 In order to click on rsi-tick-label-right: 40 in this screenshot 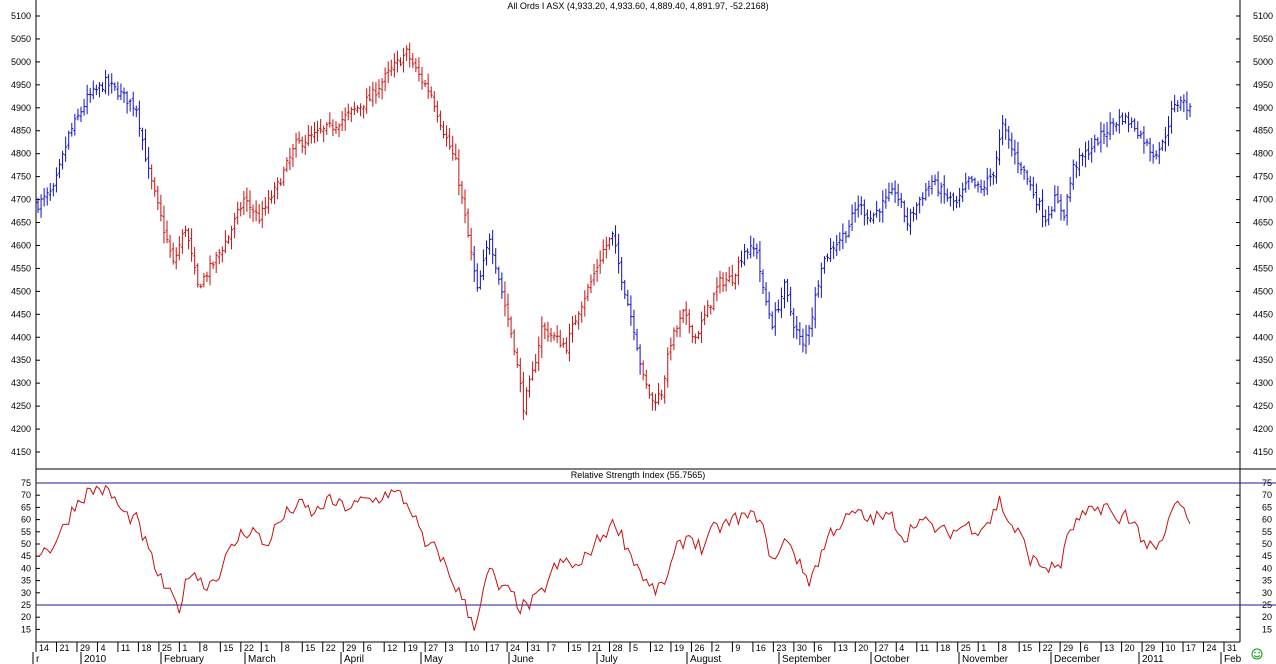, I will do `click(1267, 568)`.